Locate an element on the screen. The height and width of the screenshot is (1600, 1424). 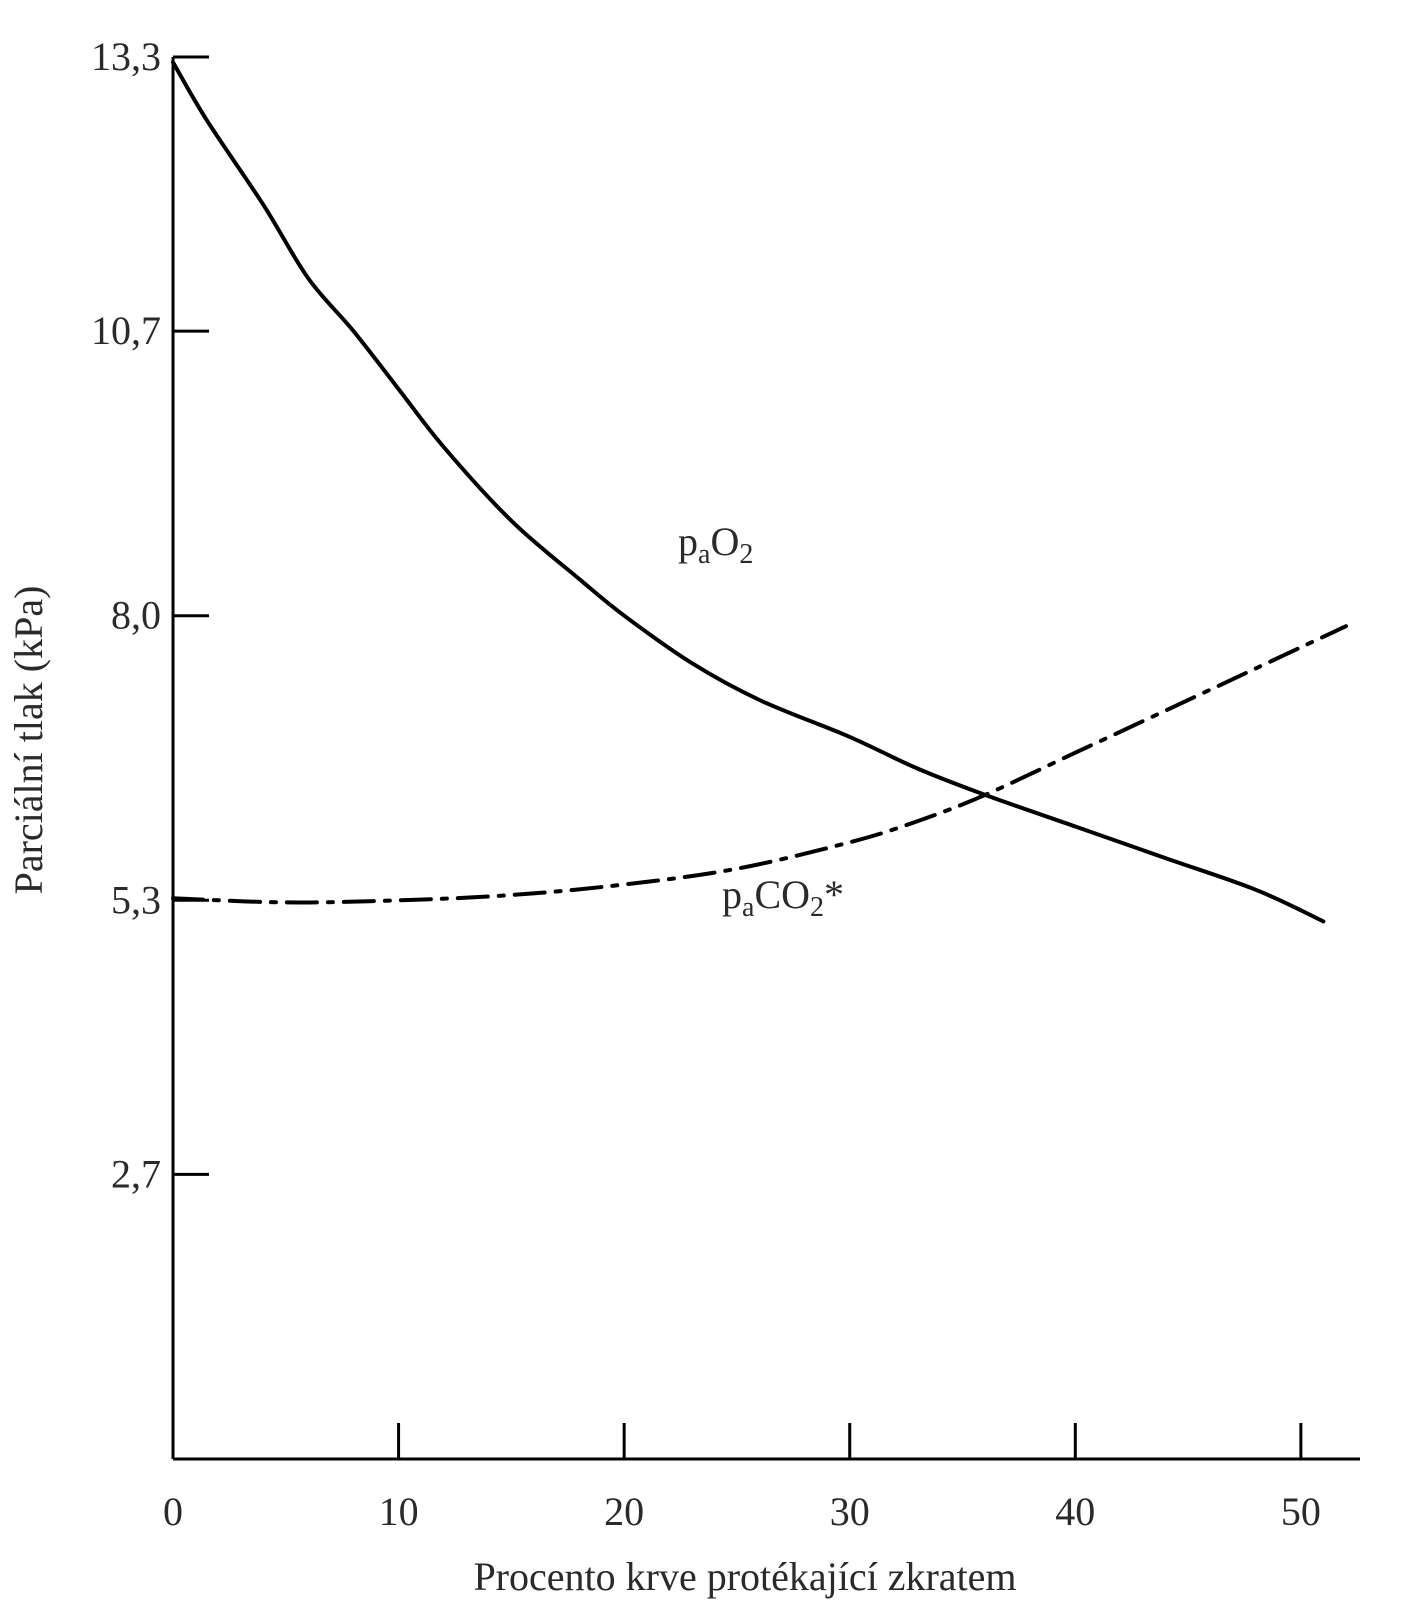
series-line-paco2 is located at coordinates (759, 764).